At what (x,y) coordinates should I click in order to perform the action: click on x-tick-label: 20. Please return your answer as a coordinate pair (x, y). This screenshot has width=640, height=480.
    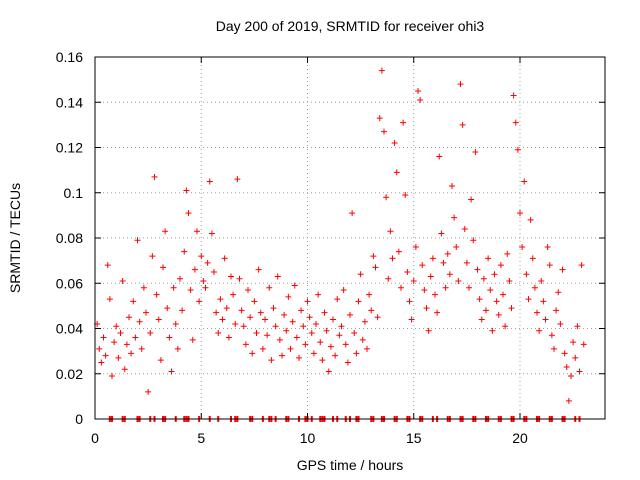
    Looking at the image, I should click on (520, 438).